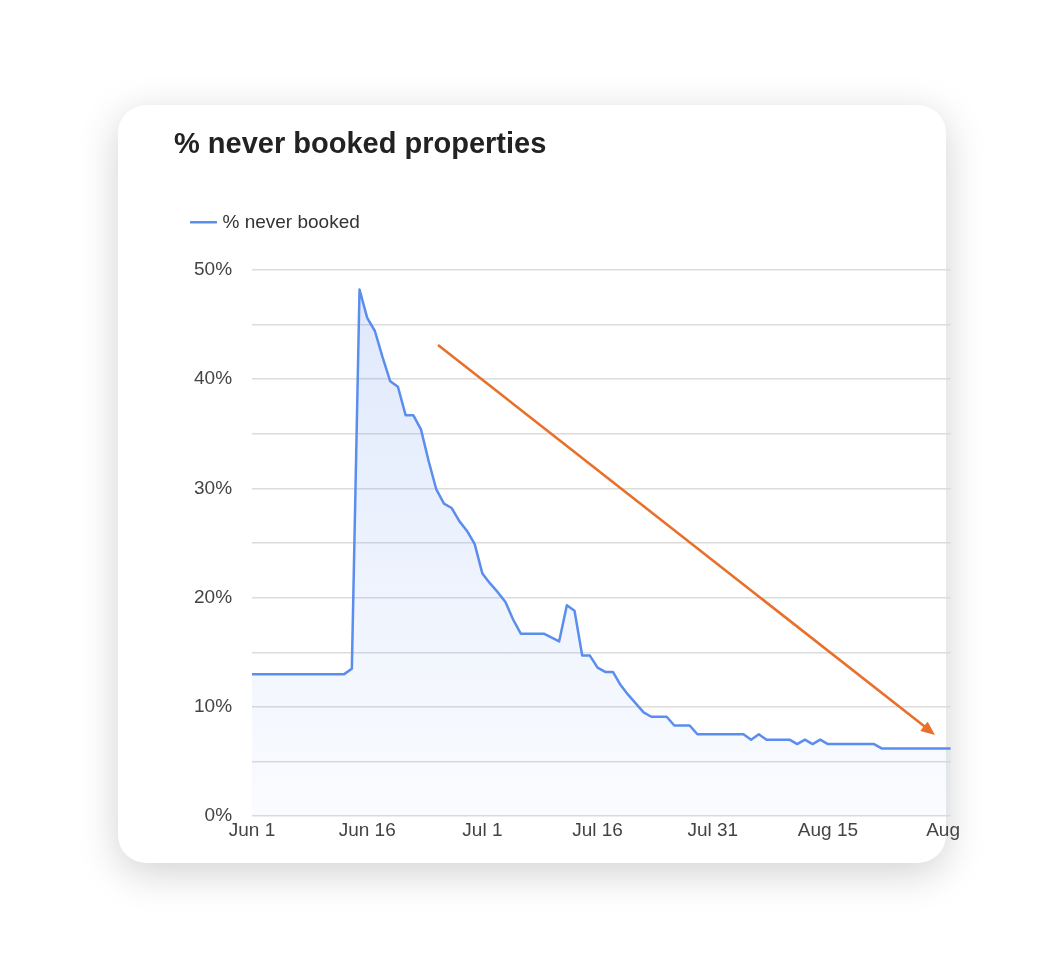  Describe the element at coordinates (213, 596) in the screenshot. I see `y-tick-label: 20%` at that location.